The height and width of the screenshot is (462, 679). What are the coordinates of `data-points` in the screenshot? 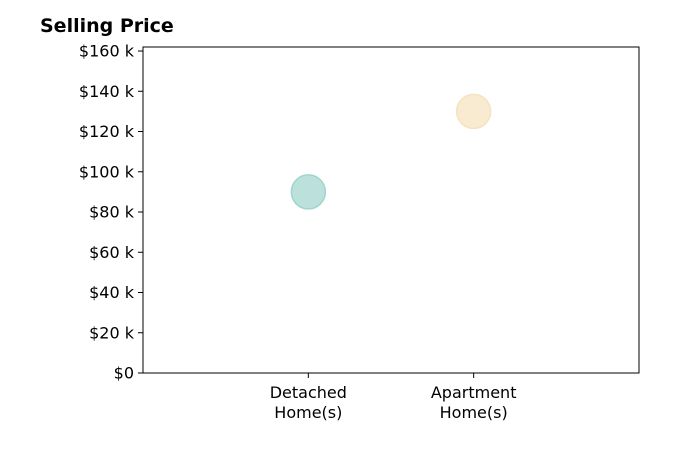 It's located at (391, 151).